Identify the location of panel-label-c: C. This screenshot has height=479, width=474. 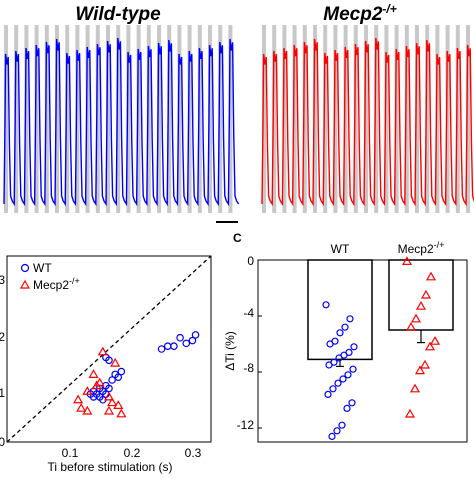
(237, 238).